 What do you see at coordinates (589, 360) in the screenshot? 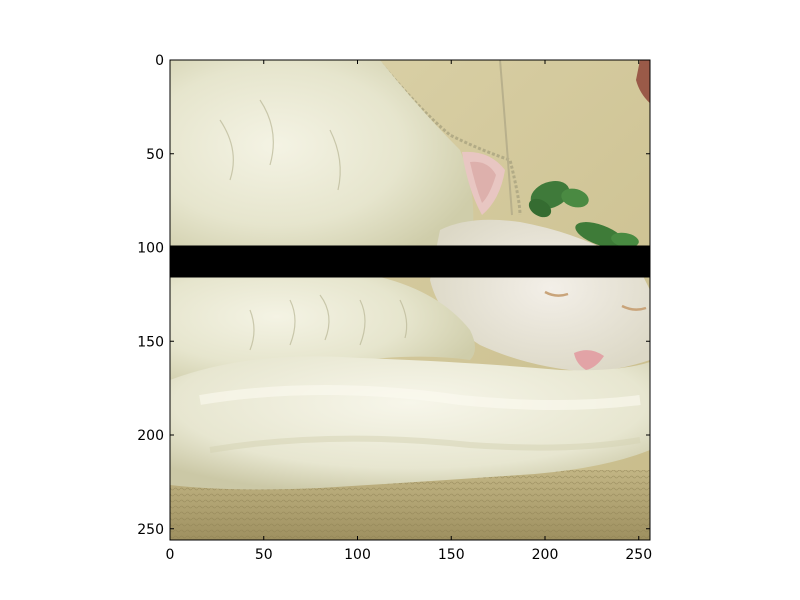
I see `cat-nose` at bounding box center [589, 360].